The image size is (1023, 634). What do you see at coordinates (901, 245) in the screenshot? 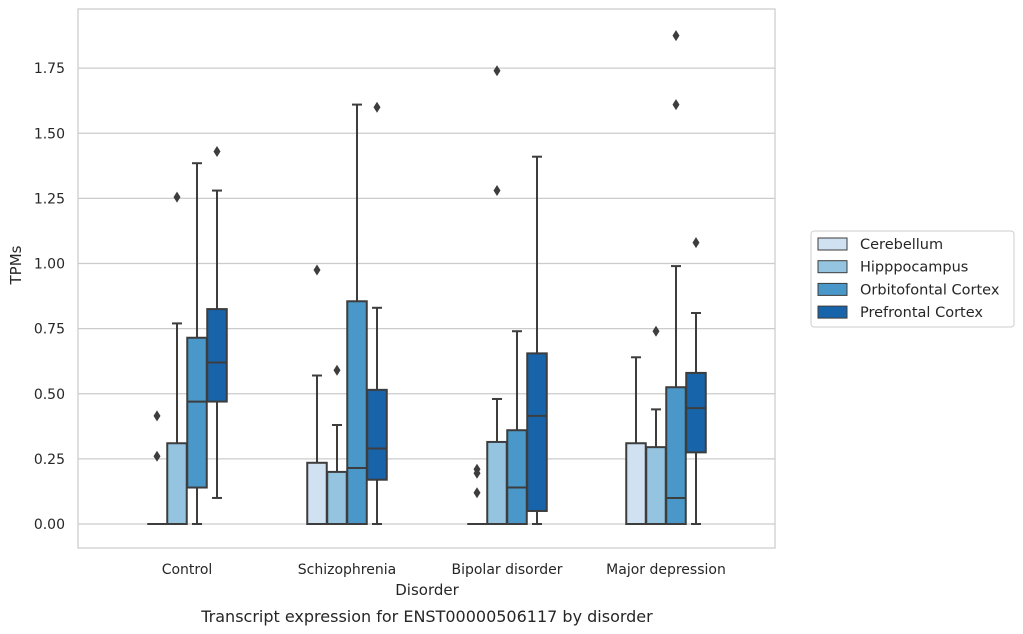
I see `legend-entry: Cerebellum` at bounding box center [901, 245].